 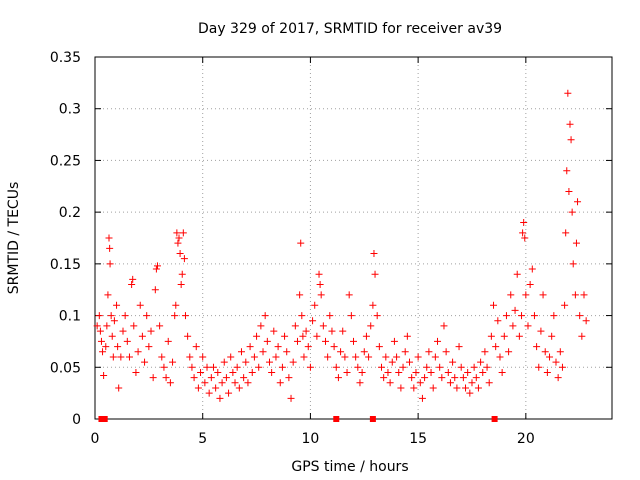 What do you see at coordinates (313, 439) in the screenshot?
I see `x-tick-labels: 0 5 10 15 20` at bounding box center [313, 439].